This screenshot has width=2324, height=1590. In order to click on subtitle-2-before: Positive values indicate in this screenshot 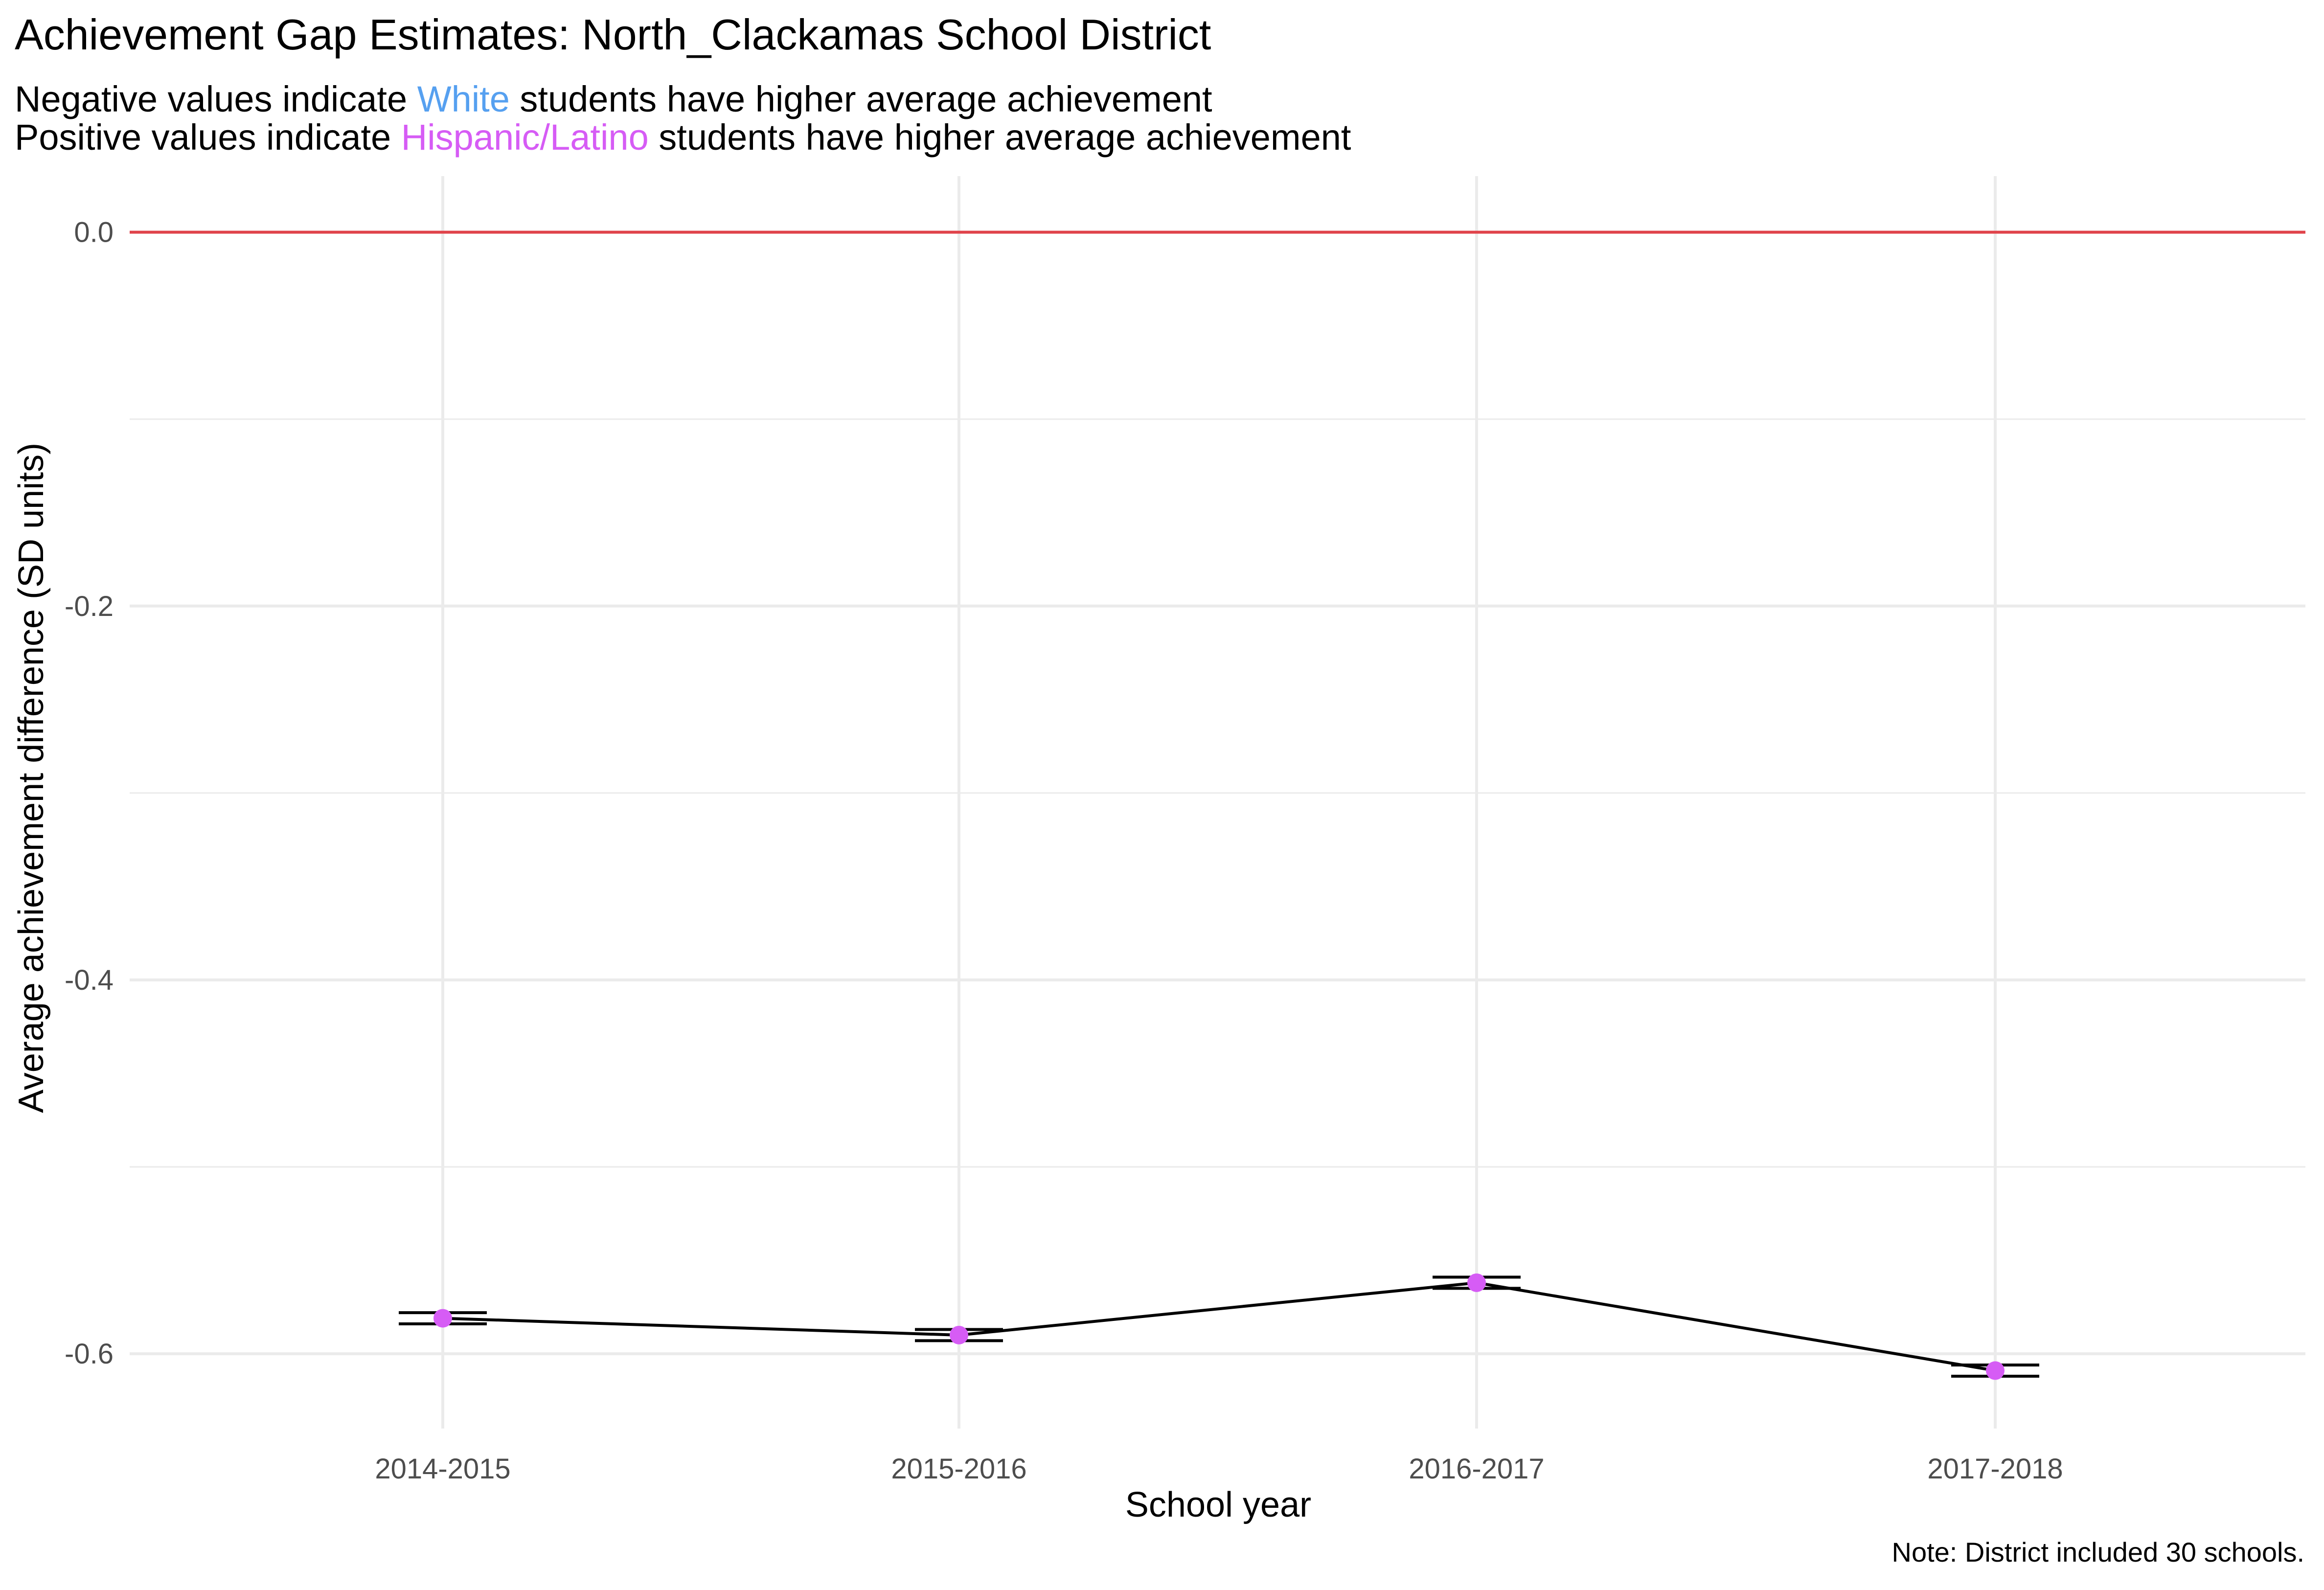, I will do `click(208, 138)`.